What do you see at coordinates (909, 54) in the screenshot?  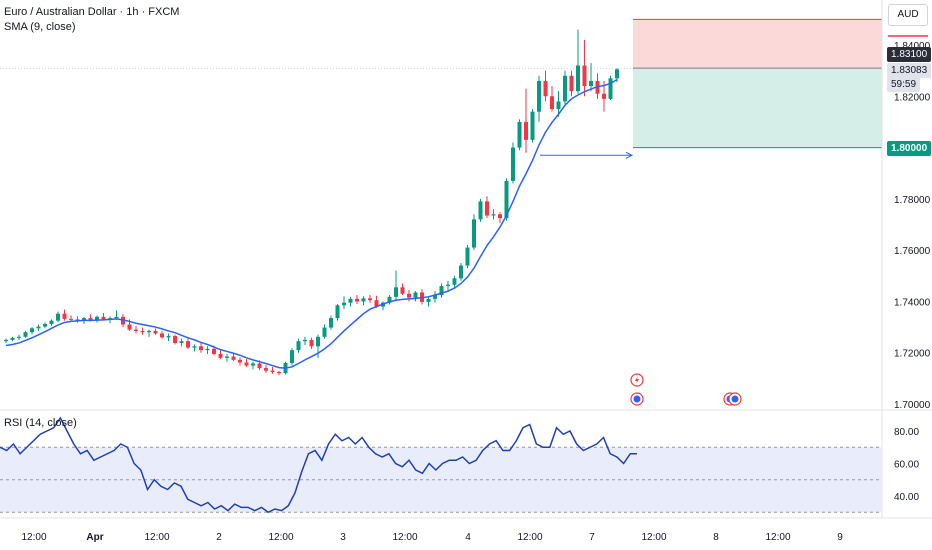 I see `tp-price-label: 1.83100` at bounding box center [909, 54].